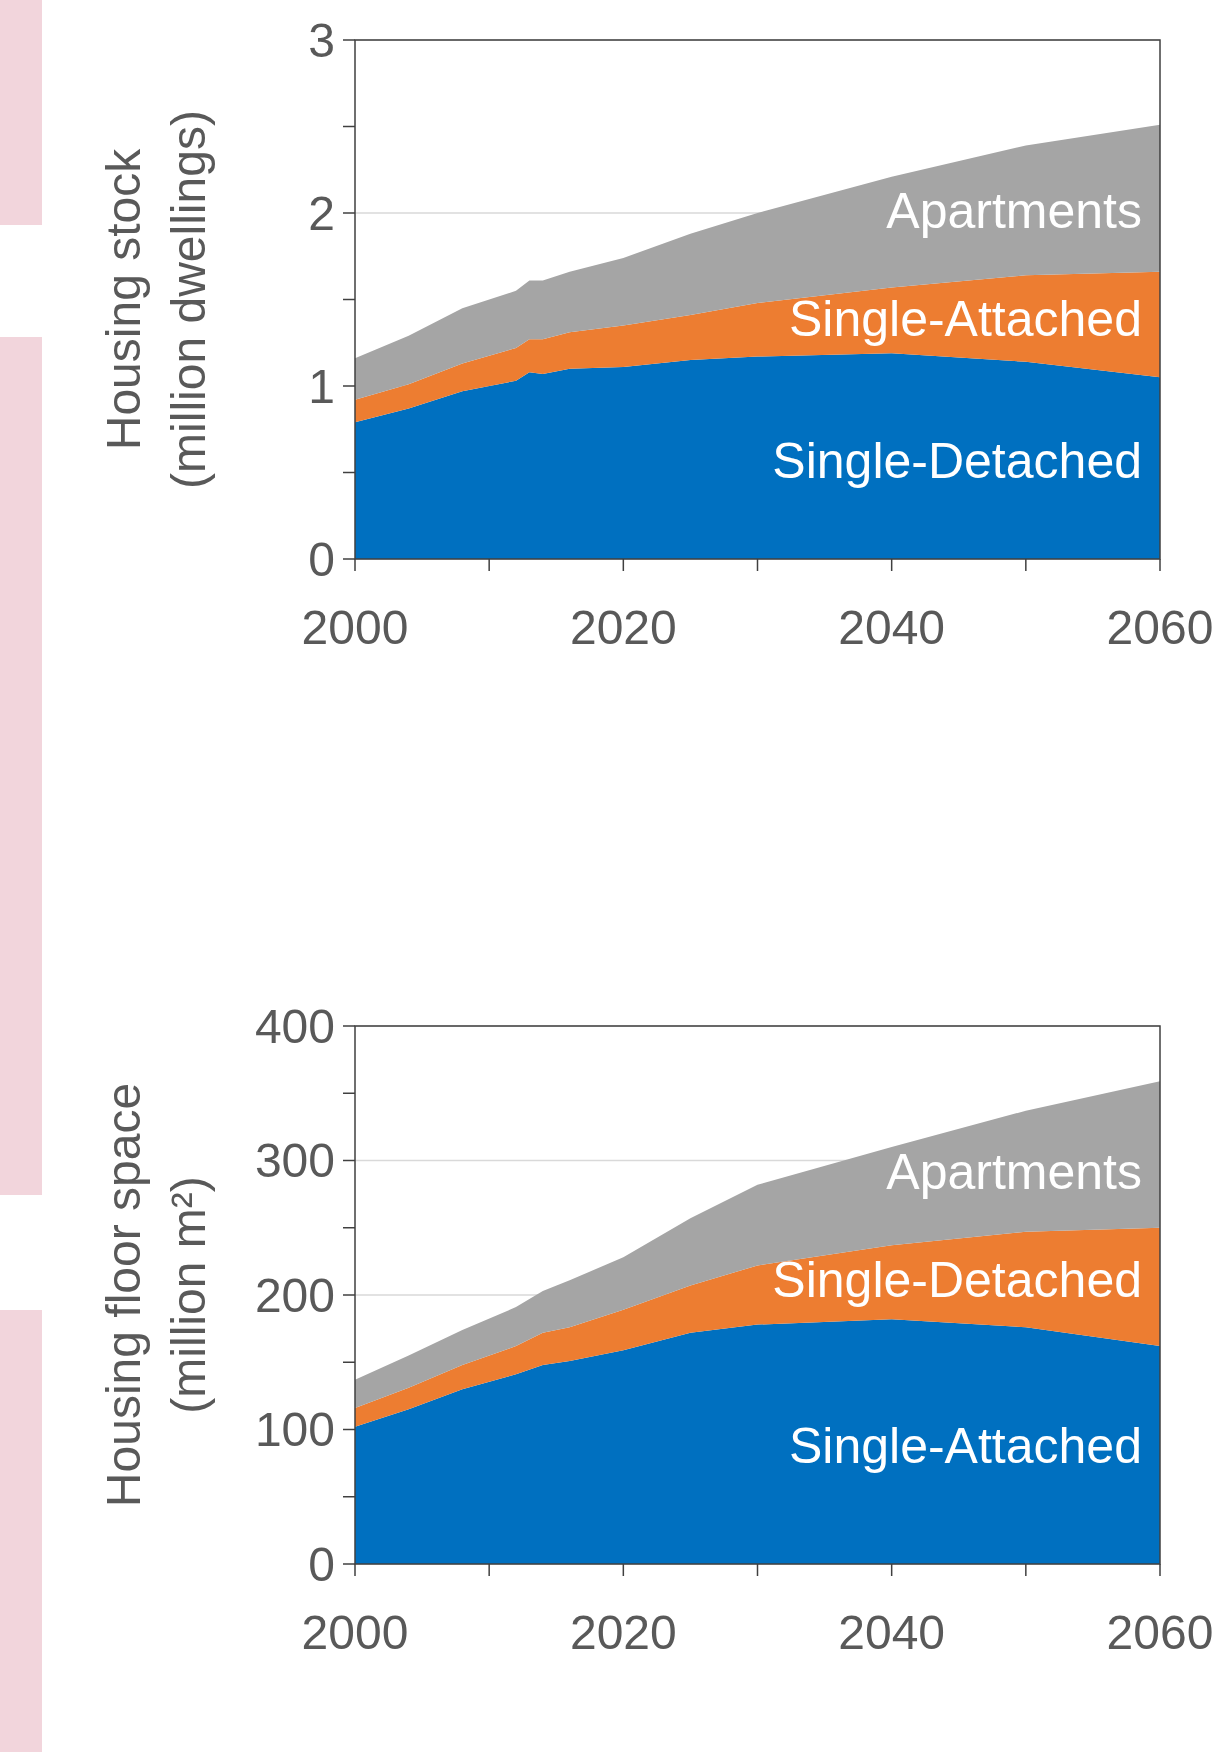 The image size is (1228, 1752). I want to click on y-tick-label: 400, so click(294, 1026).